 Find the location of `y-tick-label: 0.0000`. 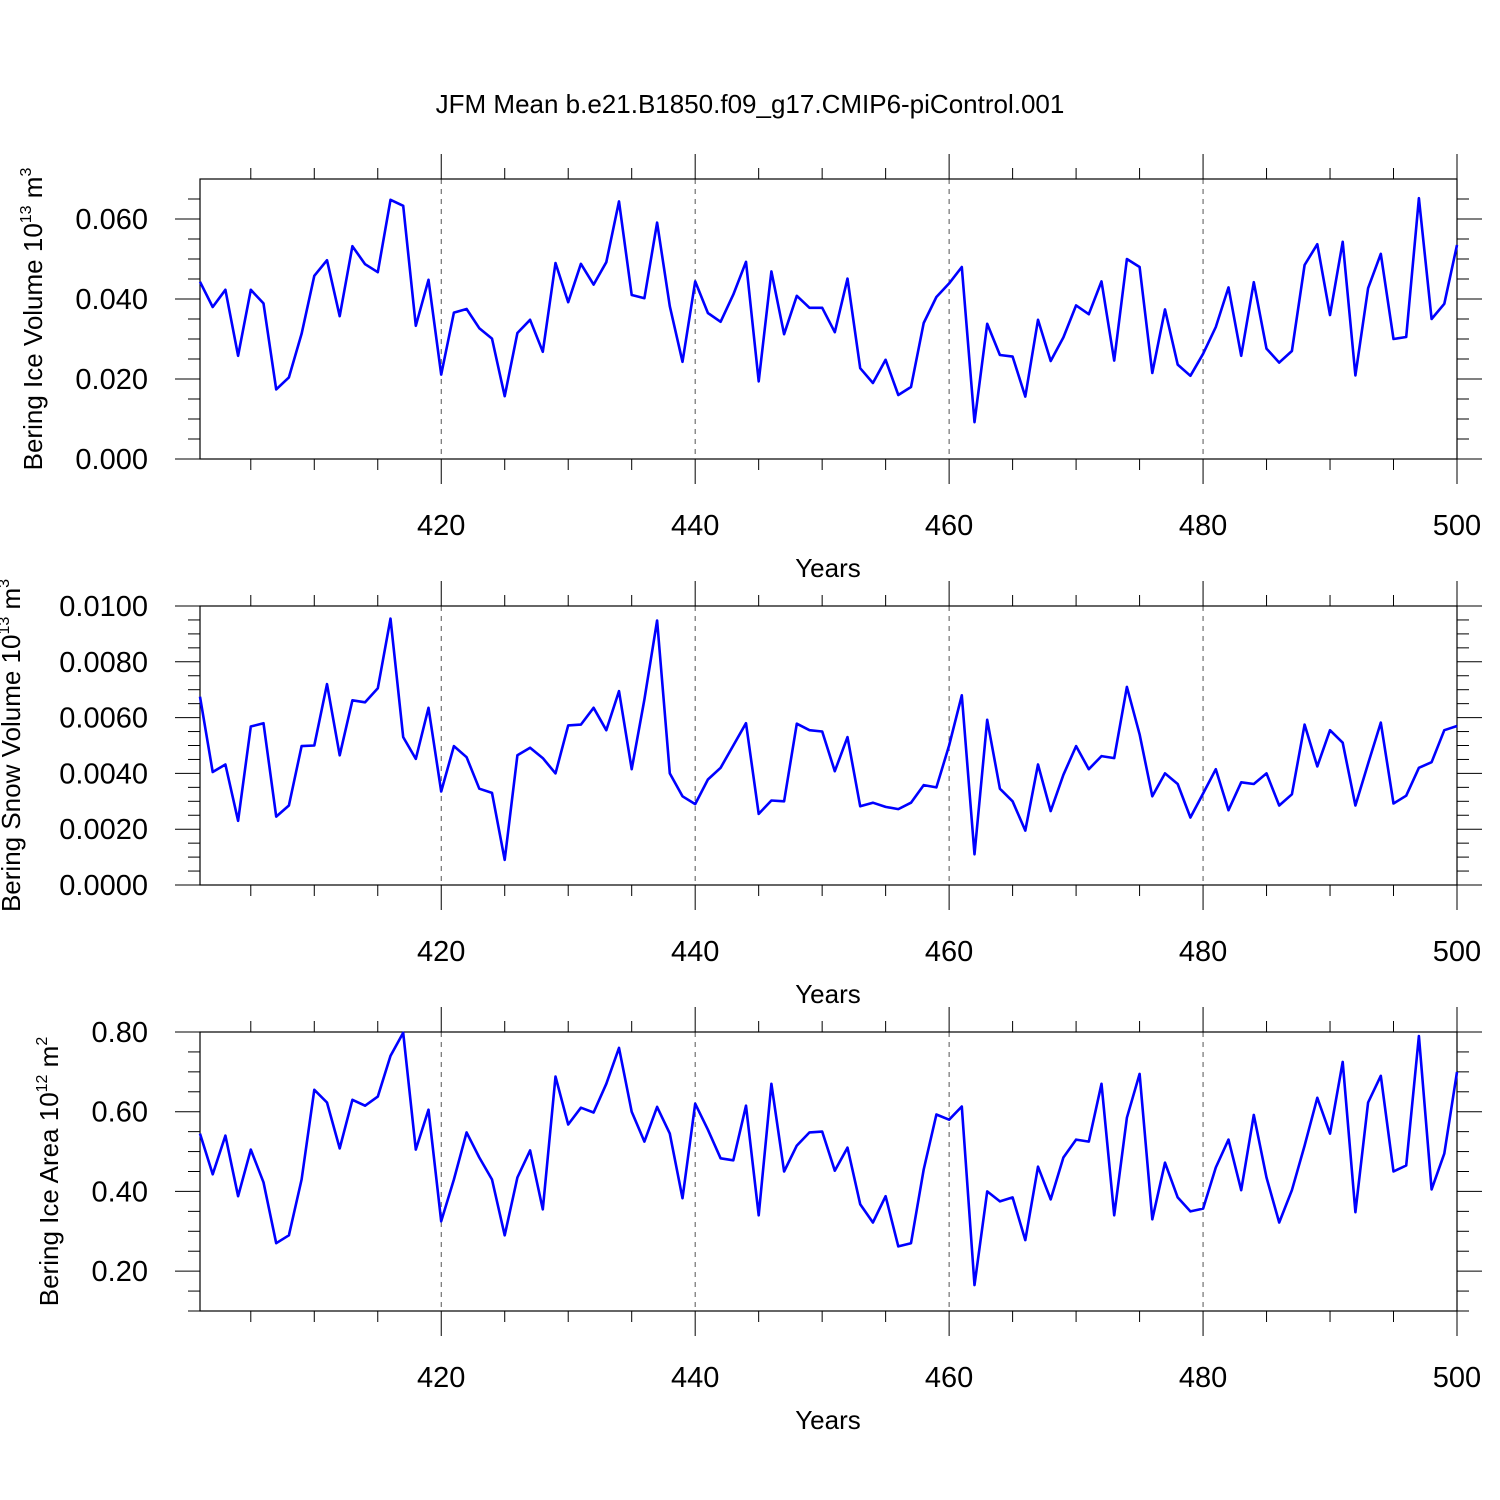

y-tick-label: 0.0000 is located at coordinates (103, 886).